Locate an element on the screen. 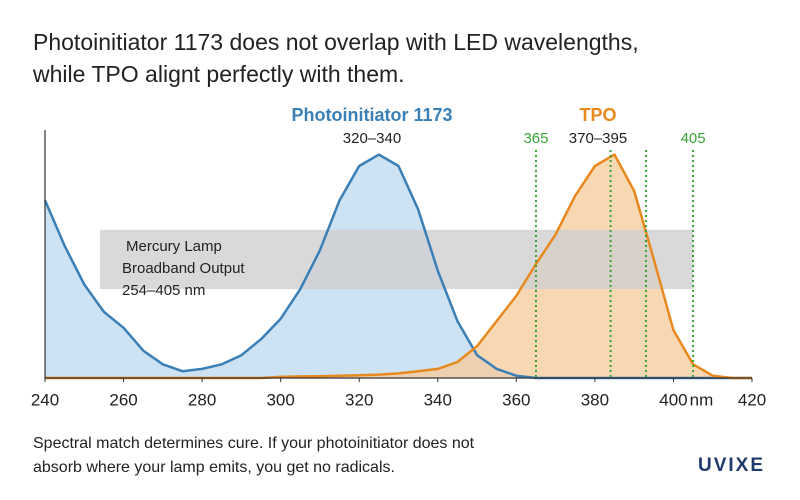 This screenshot has height=500, width=800. lamp-band is located at coordinates (396, 259).